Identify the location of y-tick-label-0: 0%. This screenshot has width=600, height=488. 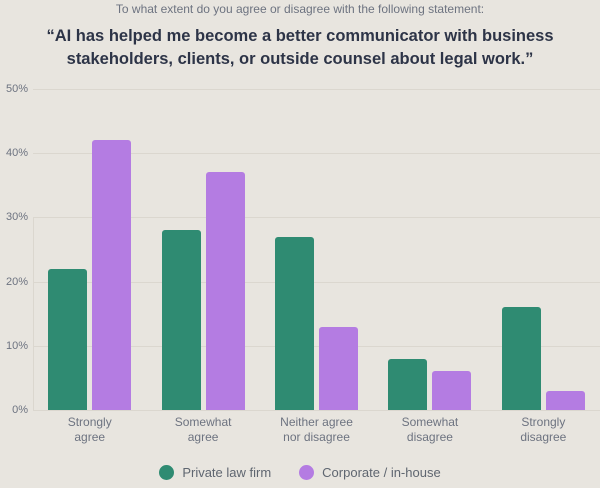
(20, 410).